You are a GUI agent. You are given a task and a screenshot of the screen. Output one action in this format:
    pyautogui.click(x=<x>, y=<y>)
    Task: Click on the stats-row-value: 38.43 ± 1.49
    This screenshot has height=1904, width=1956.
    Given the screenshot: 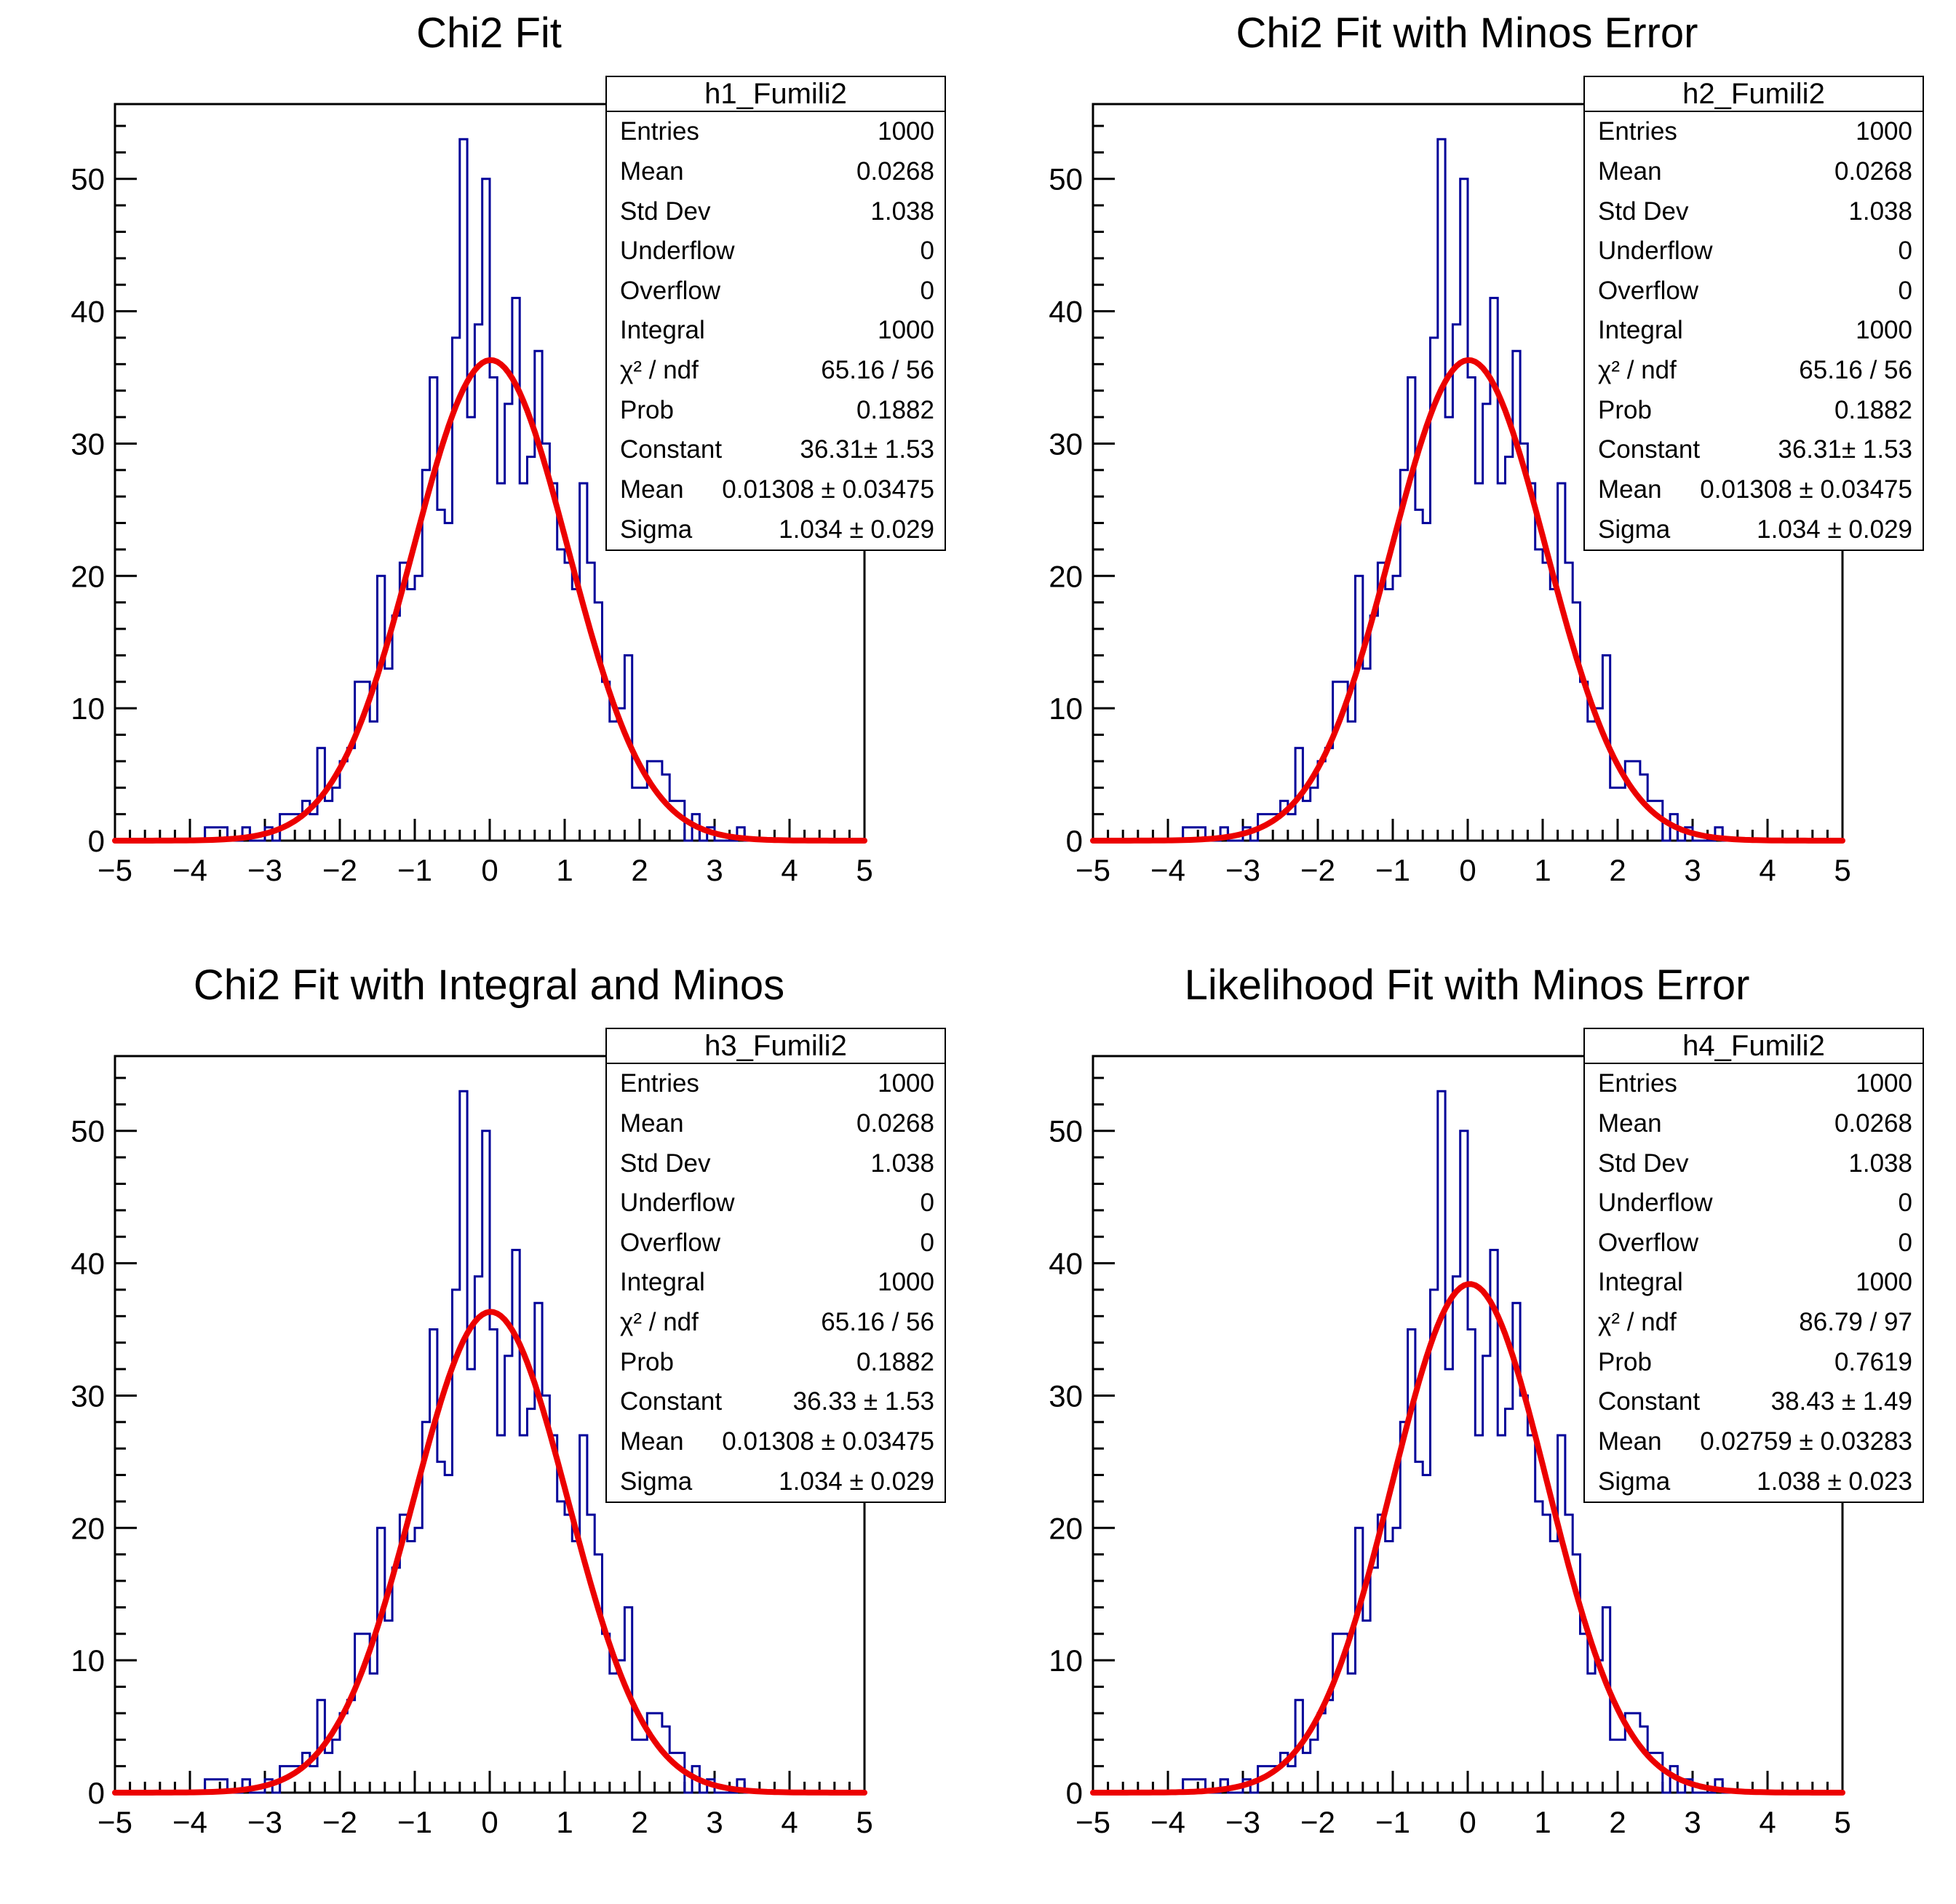 What is the action you would take?
    pyautogui.click(x=1841, y=1401)
    